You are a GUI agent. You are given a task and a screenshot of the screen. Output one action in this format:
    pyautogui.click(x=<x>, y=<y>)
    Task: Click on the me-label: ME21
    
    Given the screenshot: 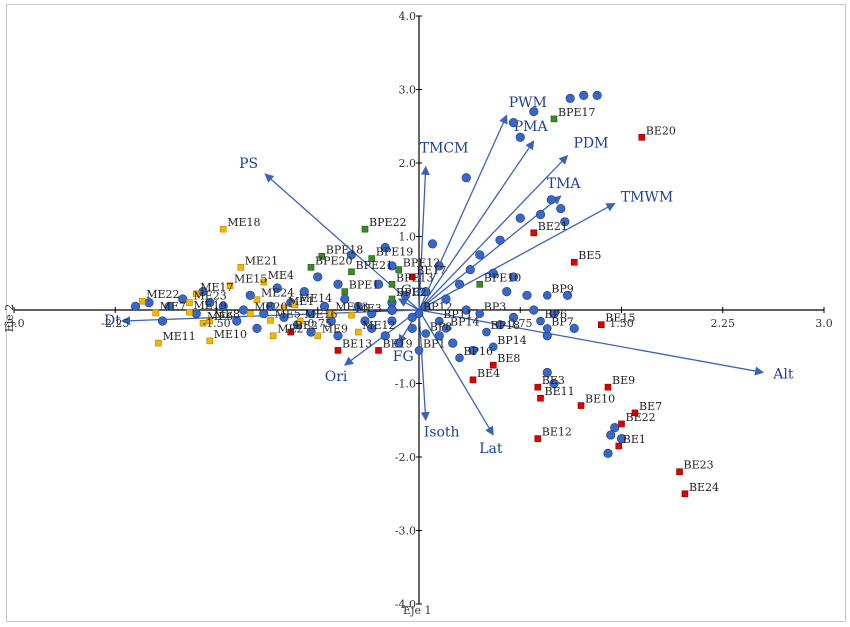 What is the action you would take?
    pyautogui.click(x=261, y=260)
    